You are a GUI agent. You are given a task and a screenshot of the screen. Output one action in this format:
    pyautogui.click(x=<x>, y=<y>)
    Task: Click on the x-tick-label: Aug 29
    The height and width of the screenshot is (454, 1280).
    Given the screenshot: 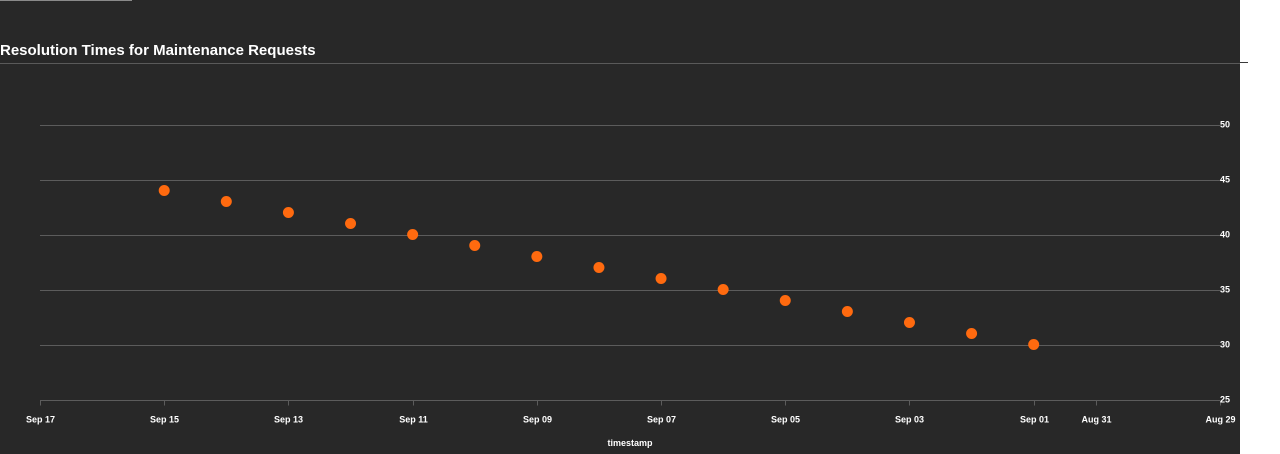 What is the action you would take?
    pyautogui.click(x=1220, y=420)
    